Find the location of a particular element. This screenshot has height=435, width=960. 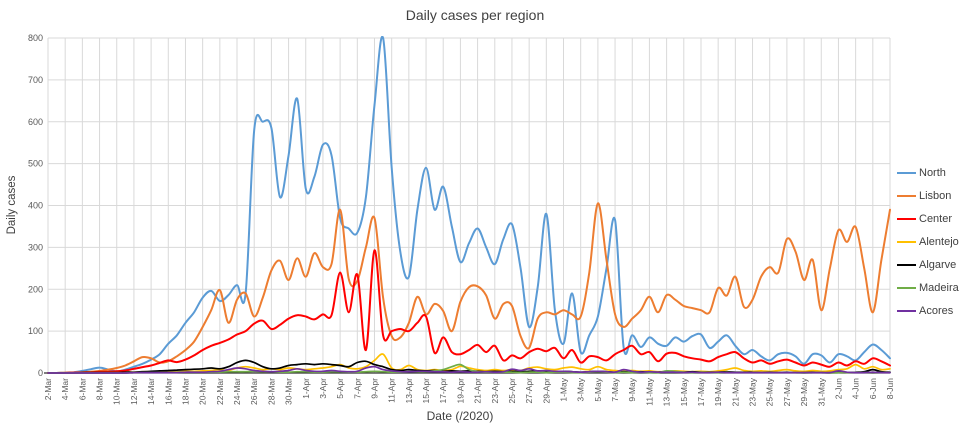

x-tick-label: 28-Mar is located at coordinates (271, 391).